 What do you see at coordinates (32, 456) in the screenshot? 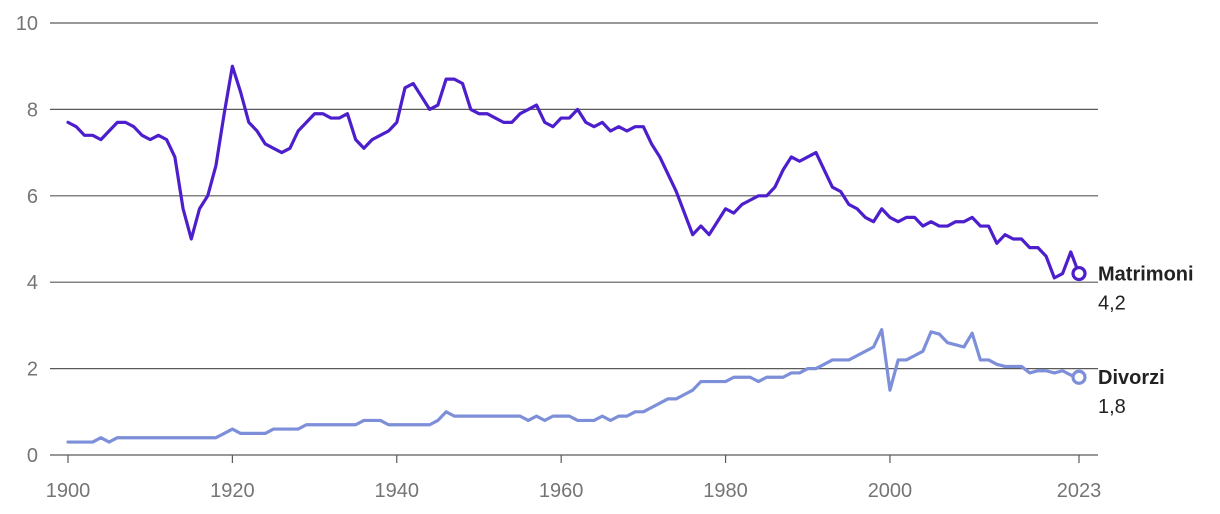
I see `y-tick-label: 0` at bounding box center [32, 456].